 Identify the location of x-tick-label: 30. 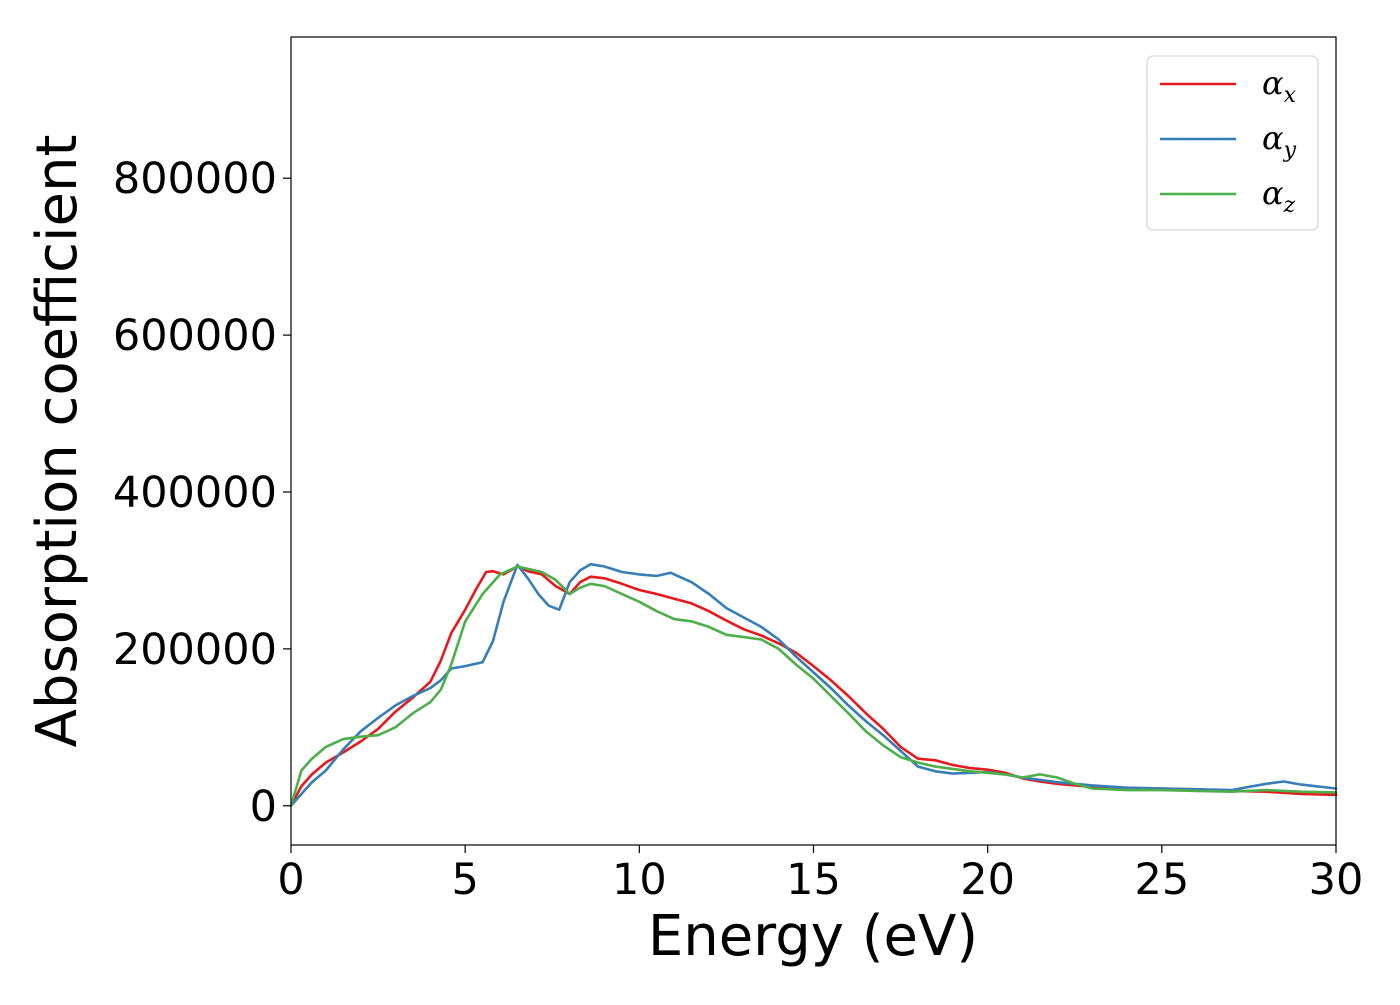
(1336, 880).